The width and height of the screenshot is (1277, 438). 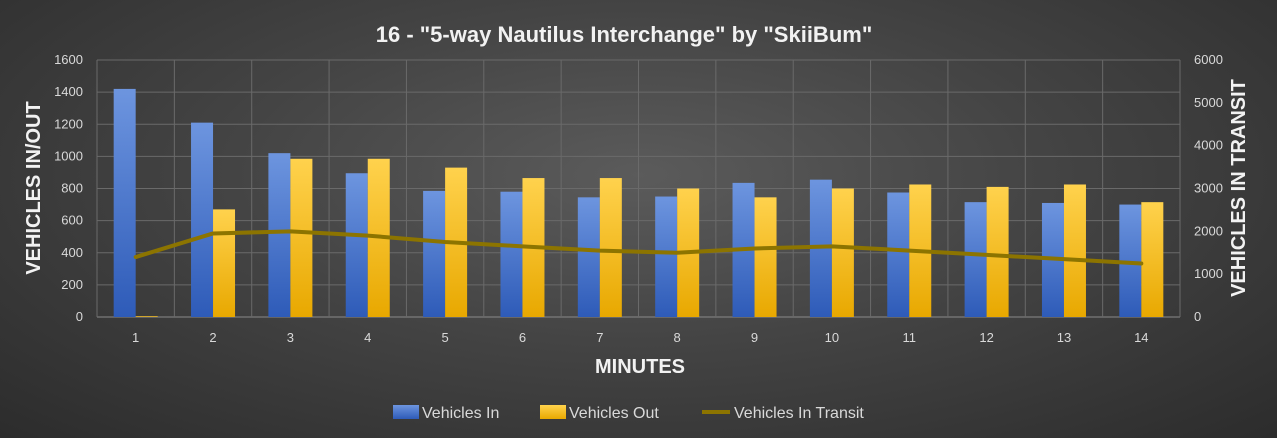 What do you see at coordinates (640, 367) in the screenshot?
I see `x-axis-title: MINUTES` at bounding box center [640, 367].